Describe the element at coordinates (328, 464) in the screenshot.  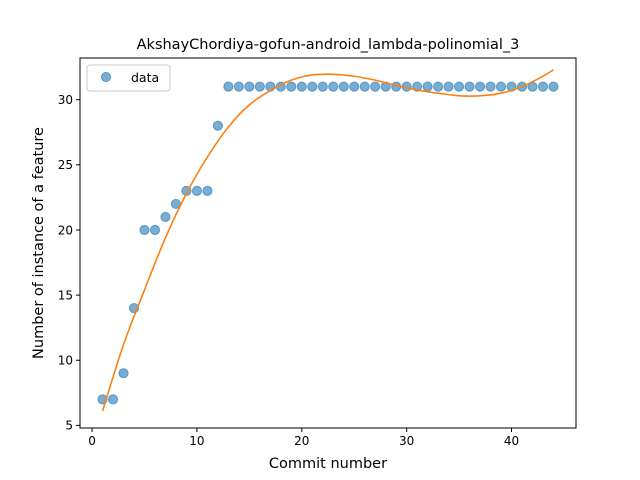
I see `x-axis-label: Commit number` at that location.